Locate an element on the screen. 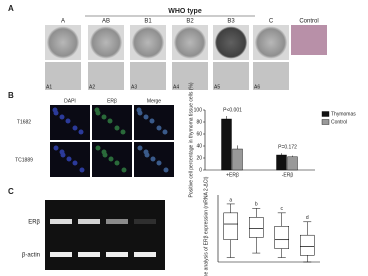 Image resolution: width=368 pixels, height=276 pixels. column-label: ERβ is located at coordinates (112, 101).